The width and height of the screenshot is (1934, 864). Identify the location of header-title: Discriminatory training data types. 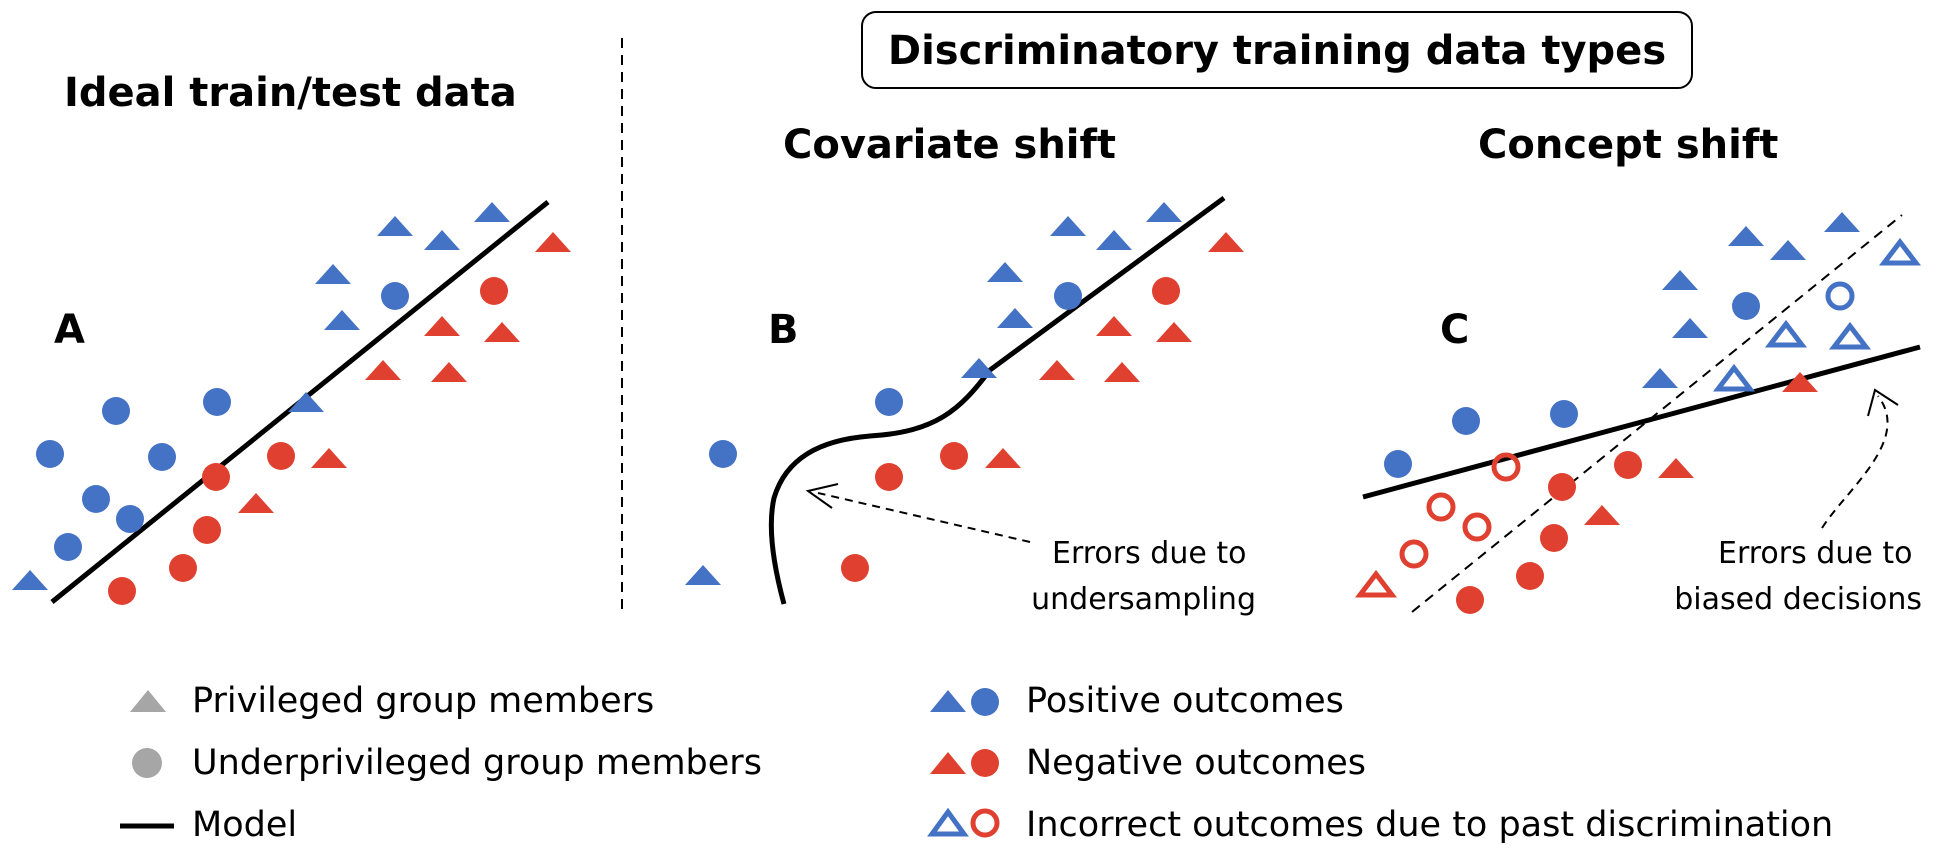
(1277, 51).